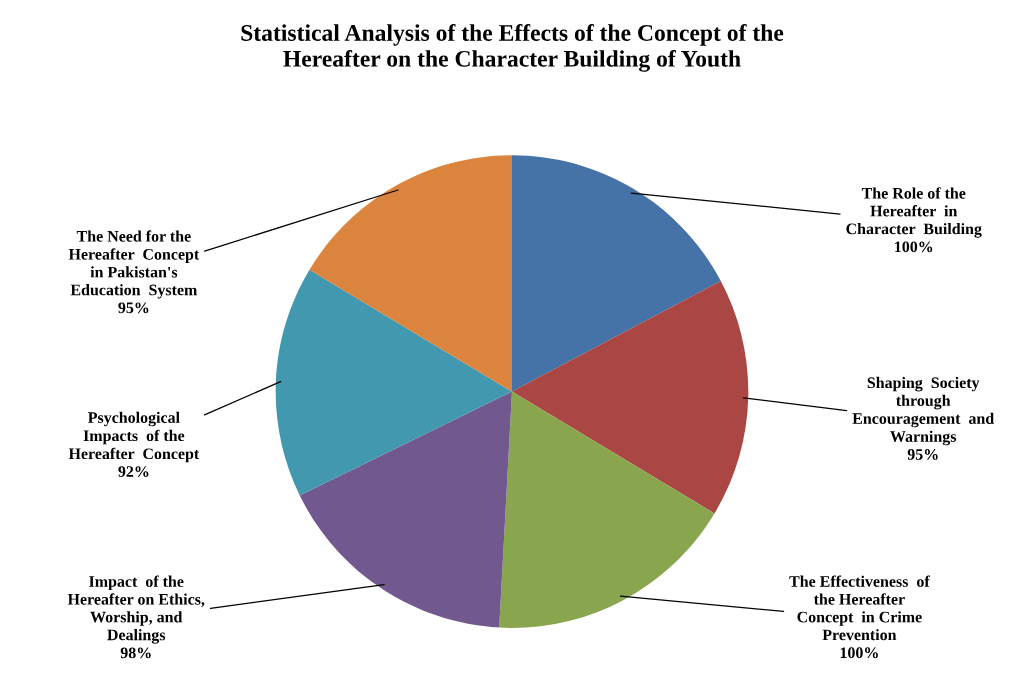 The image size is (1024, 687). I want to click on chart-title: Statistical Analysis of the Effects of the Concept of the Hereafter on the Character Building of Youth, so click(512, 48).